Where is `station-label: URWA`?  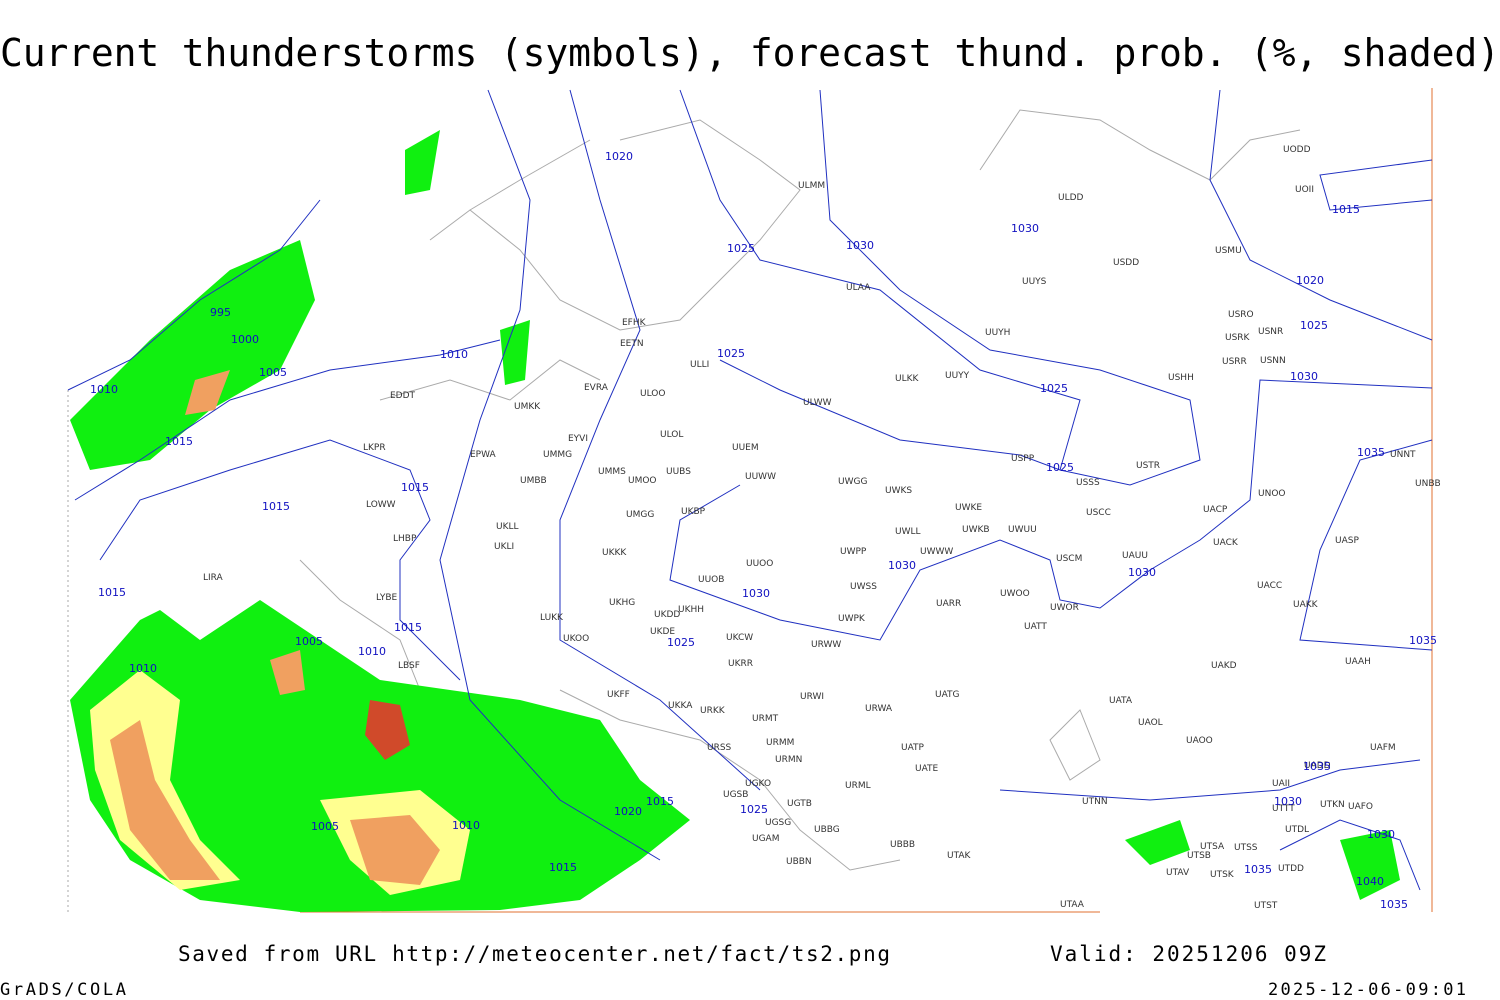
station-label: URWA is located at coordinates (879, 709).